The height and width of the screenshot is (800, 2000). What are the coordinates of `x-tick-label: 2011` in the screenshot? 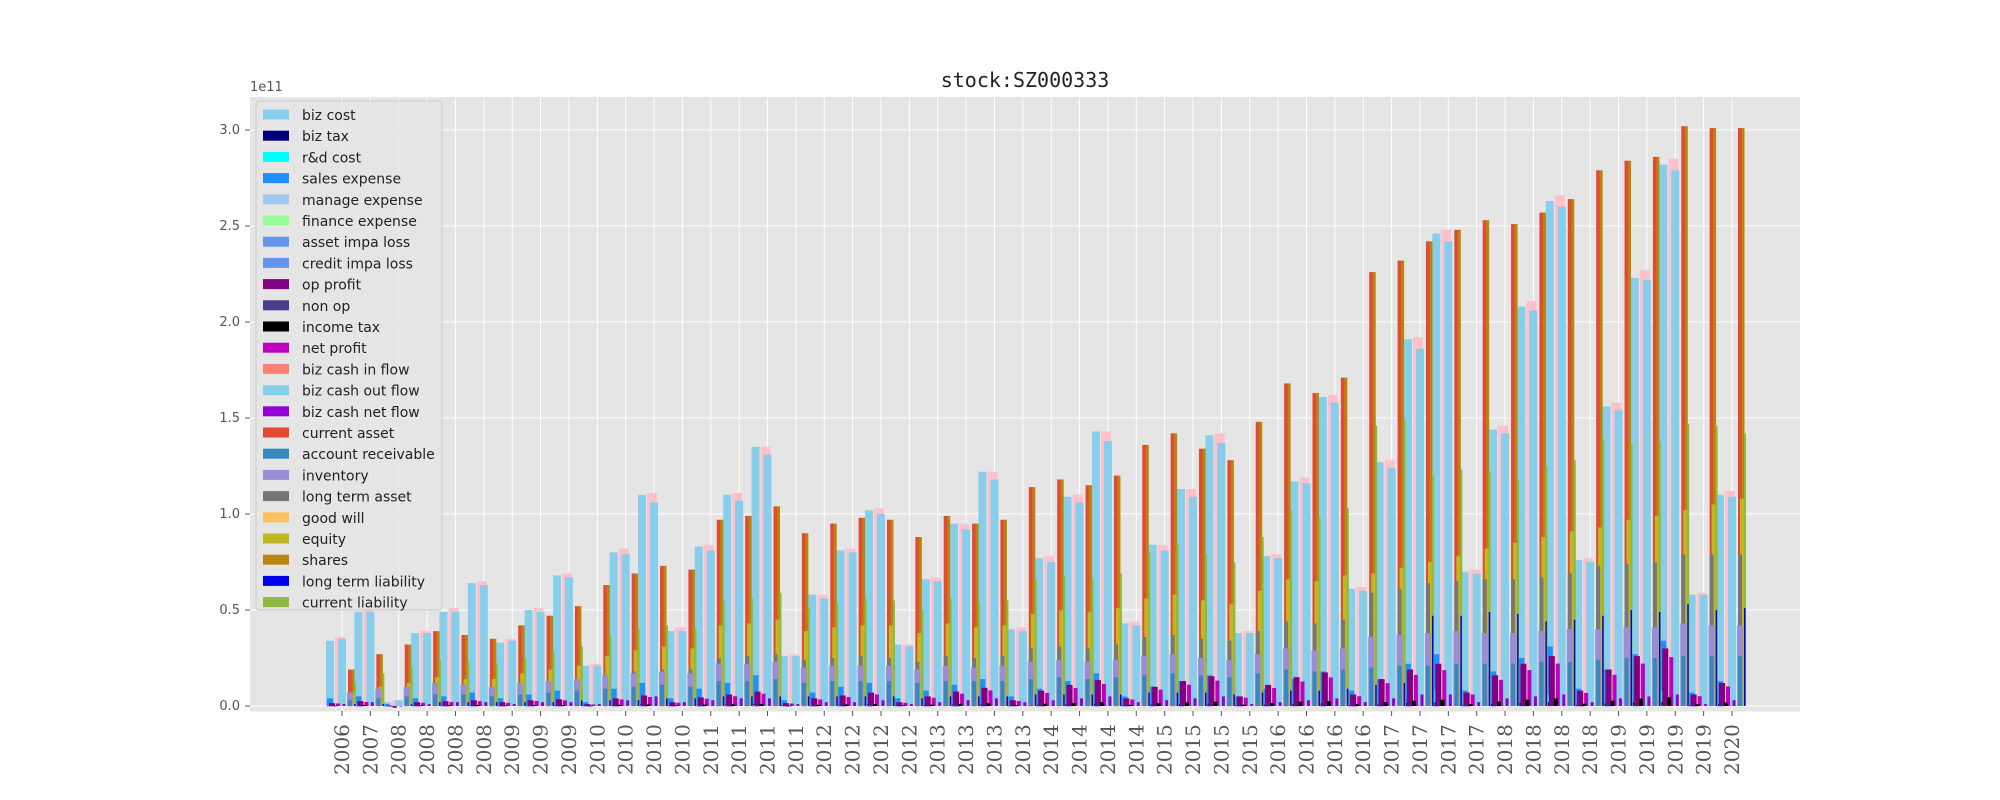 It's located at (796, 749).